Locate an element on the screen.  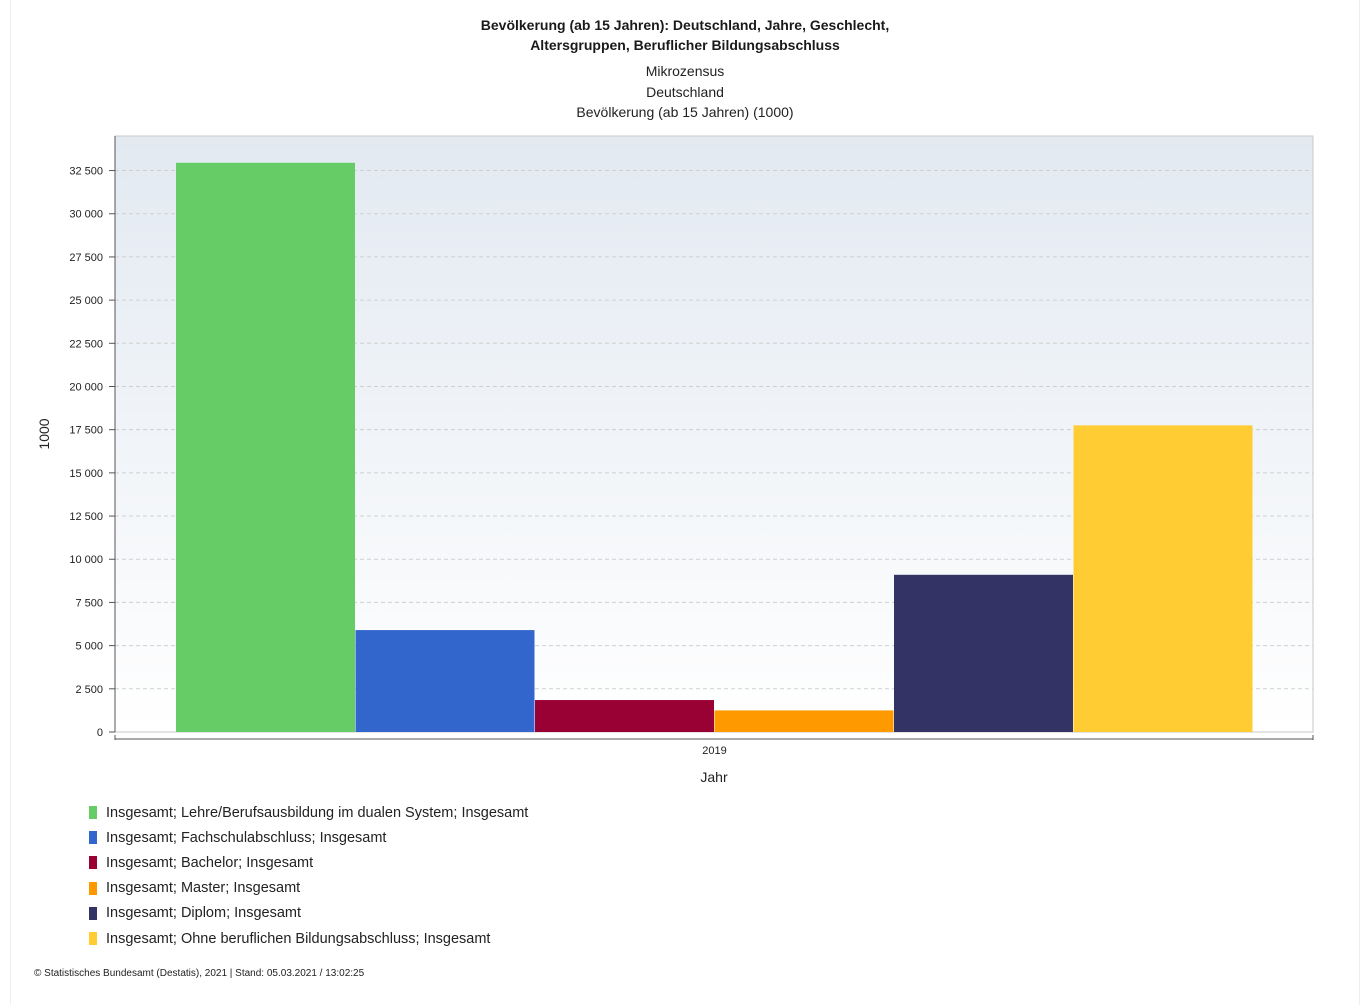
legend-item: Insgesamt; Bachelor; Insgesamt is located at coordinates (308, 862).